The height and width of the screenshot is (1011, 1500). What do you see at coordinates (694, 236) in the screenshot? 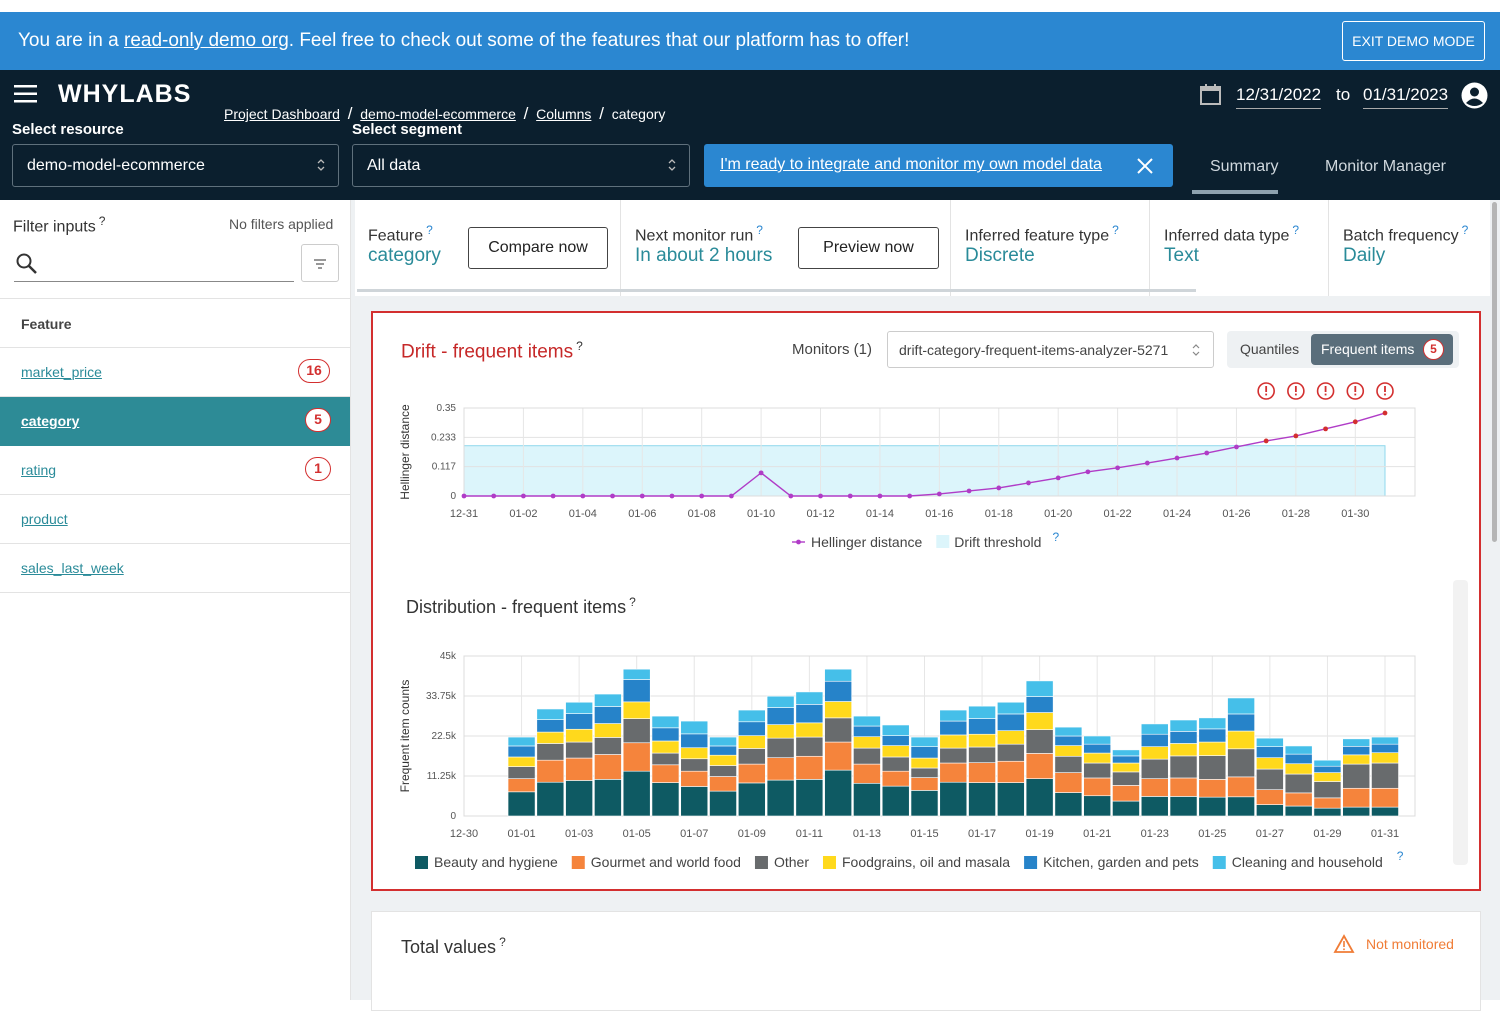
I see `info-label: Next monitor run` at bounding box center [694, 236].